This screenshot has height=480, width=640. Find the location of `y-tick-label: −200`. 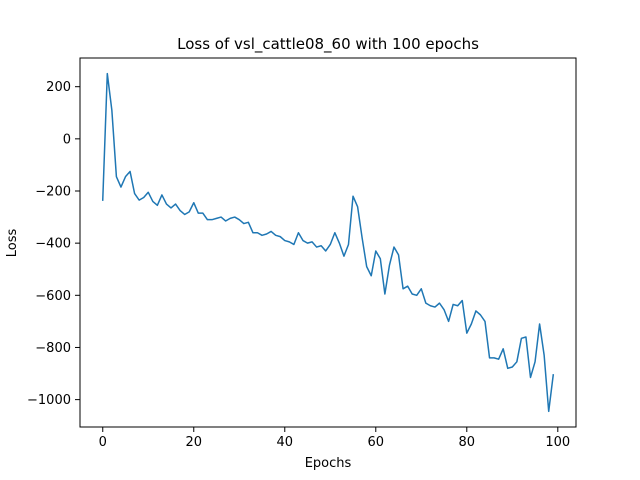

y-tick-label: −200 is located at coordinates (53, 191).